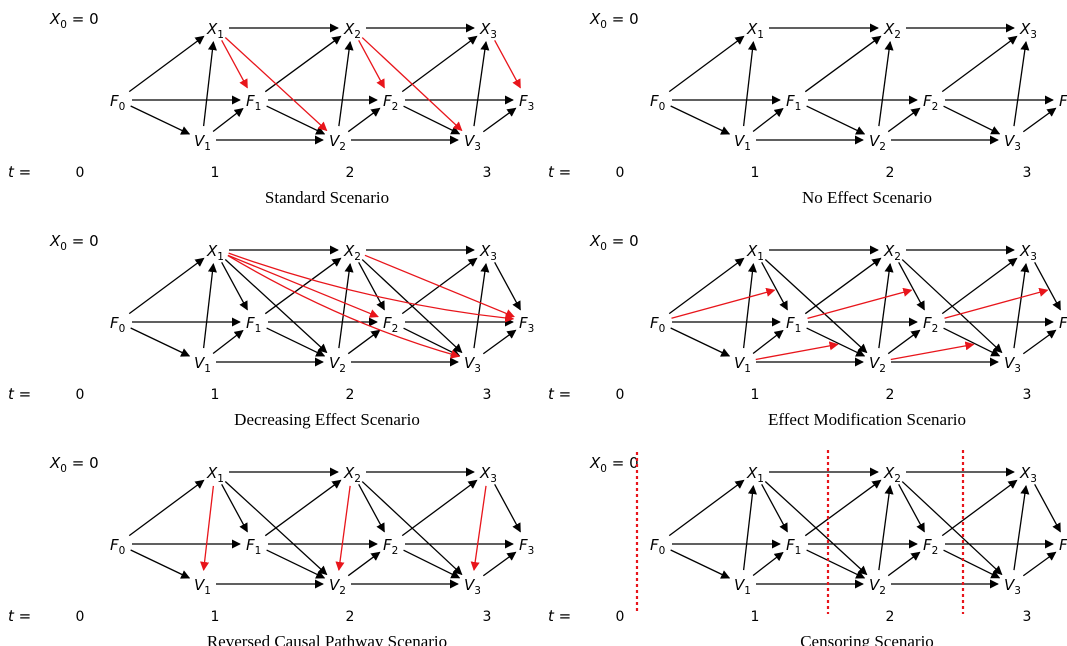  Describe the element at coordinates (867, 419) in the screenshot. I see `panel-title: Effect Modification Scenario` at that location.